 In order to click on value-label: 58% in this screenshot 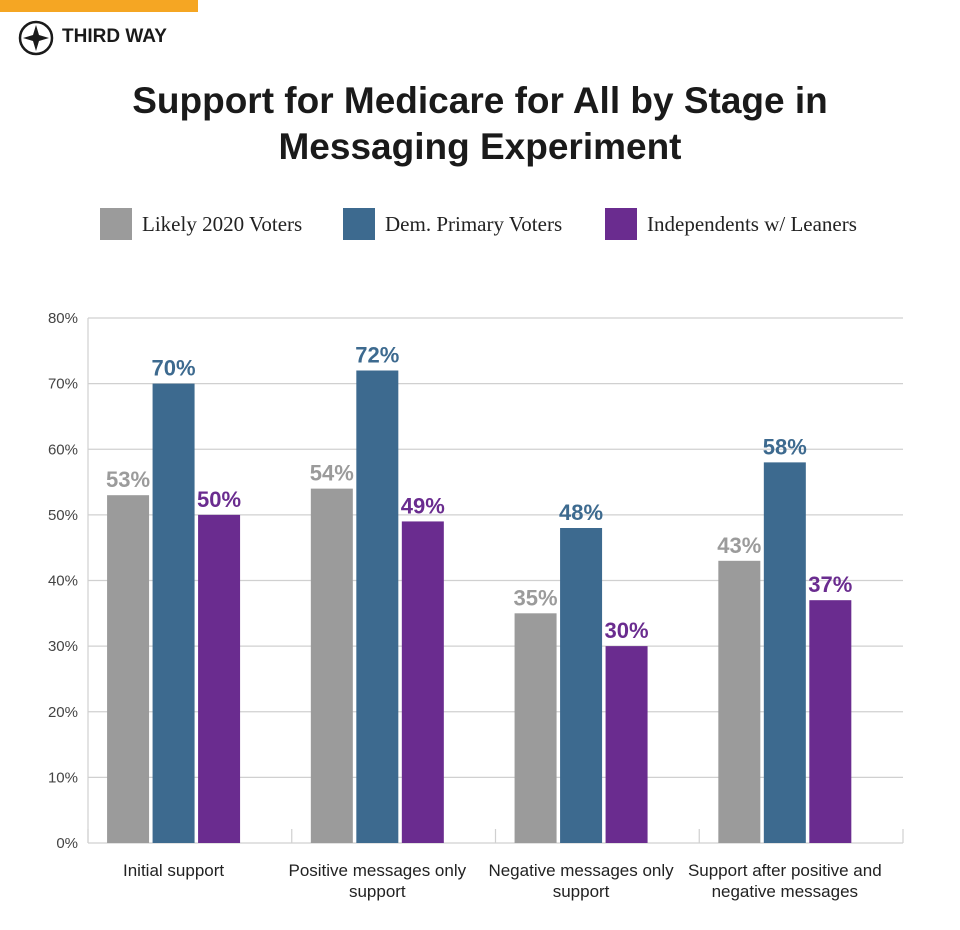, I will do `click(785, 446)`.